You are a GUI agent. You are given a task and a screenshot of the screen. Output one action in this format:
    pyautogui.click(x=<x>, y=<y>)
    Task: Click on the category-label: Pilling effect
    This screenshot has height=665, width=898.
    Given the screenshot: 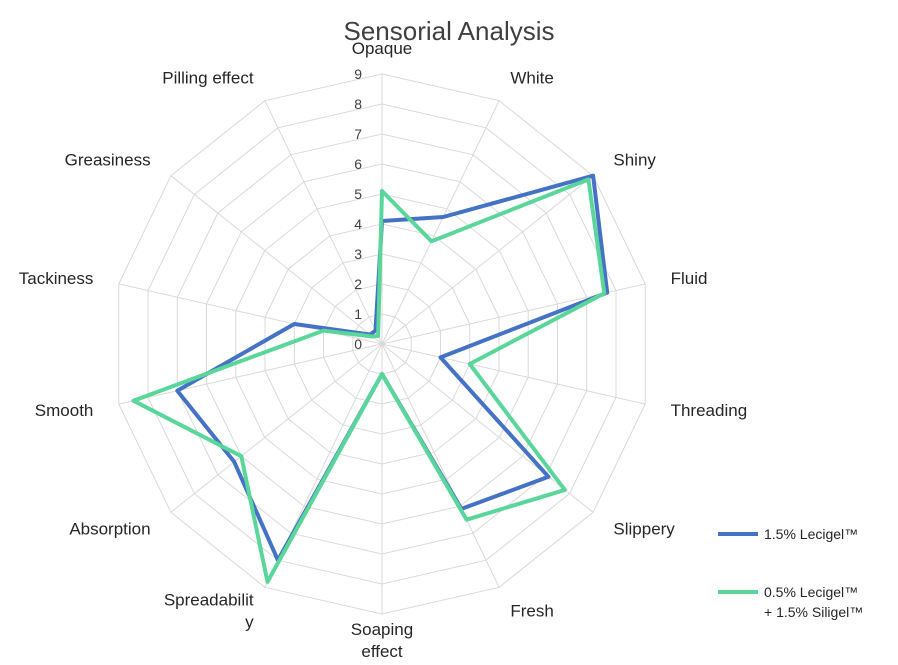 What is the action you would take?
    pyautogui.click(x=208, y=77)
    